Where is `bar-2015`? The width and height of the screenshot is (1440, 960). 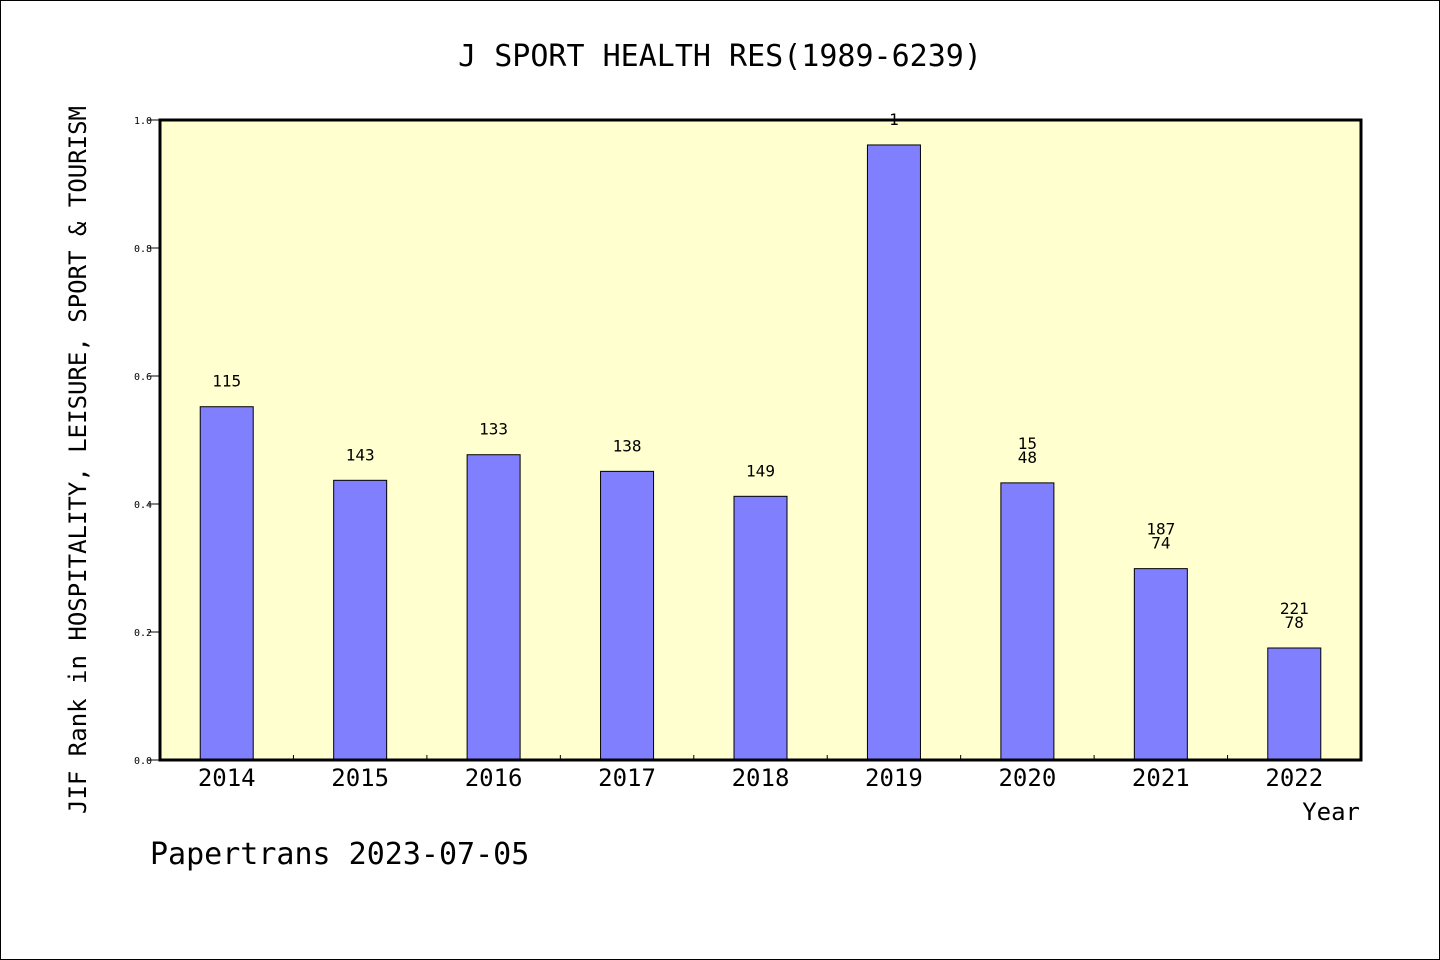
bar-2015 is located at coordinates (360, 620).